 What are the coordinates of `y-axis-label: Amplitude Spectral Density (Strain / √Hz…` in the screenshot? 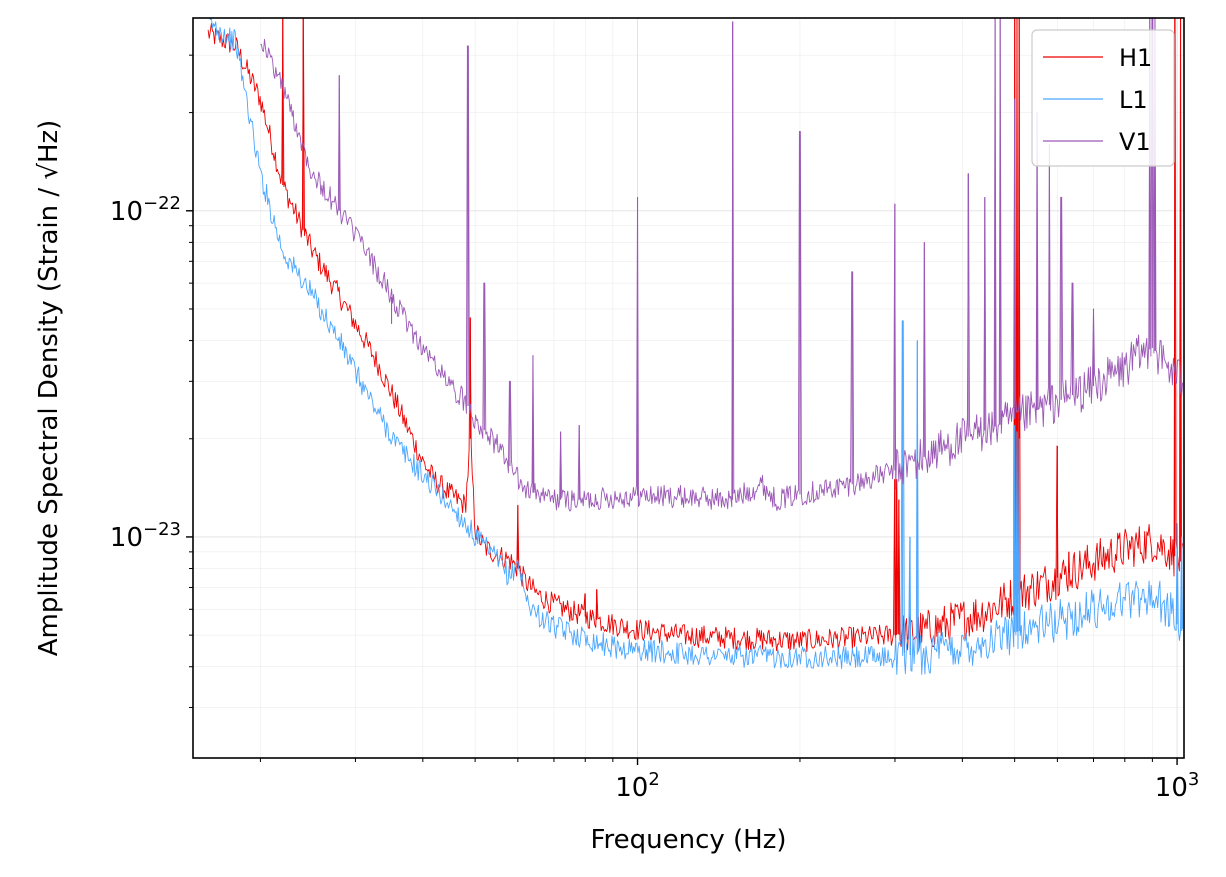 It's located at (49, 388).